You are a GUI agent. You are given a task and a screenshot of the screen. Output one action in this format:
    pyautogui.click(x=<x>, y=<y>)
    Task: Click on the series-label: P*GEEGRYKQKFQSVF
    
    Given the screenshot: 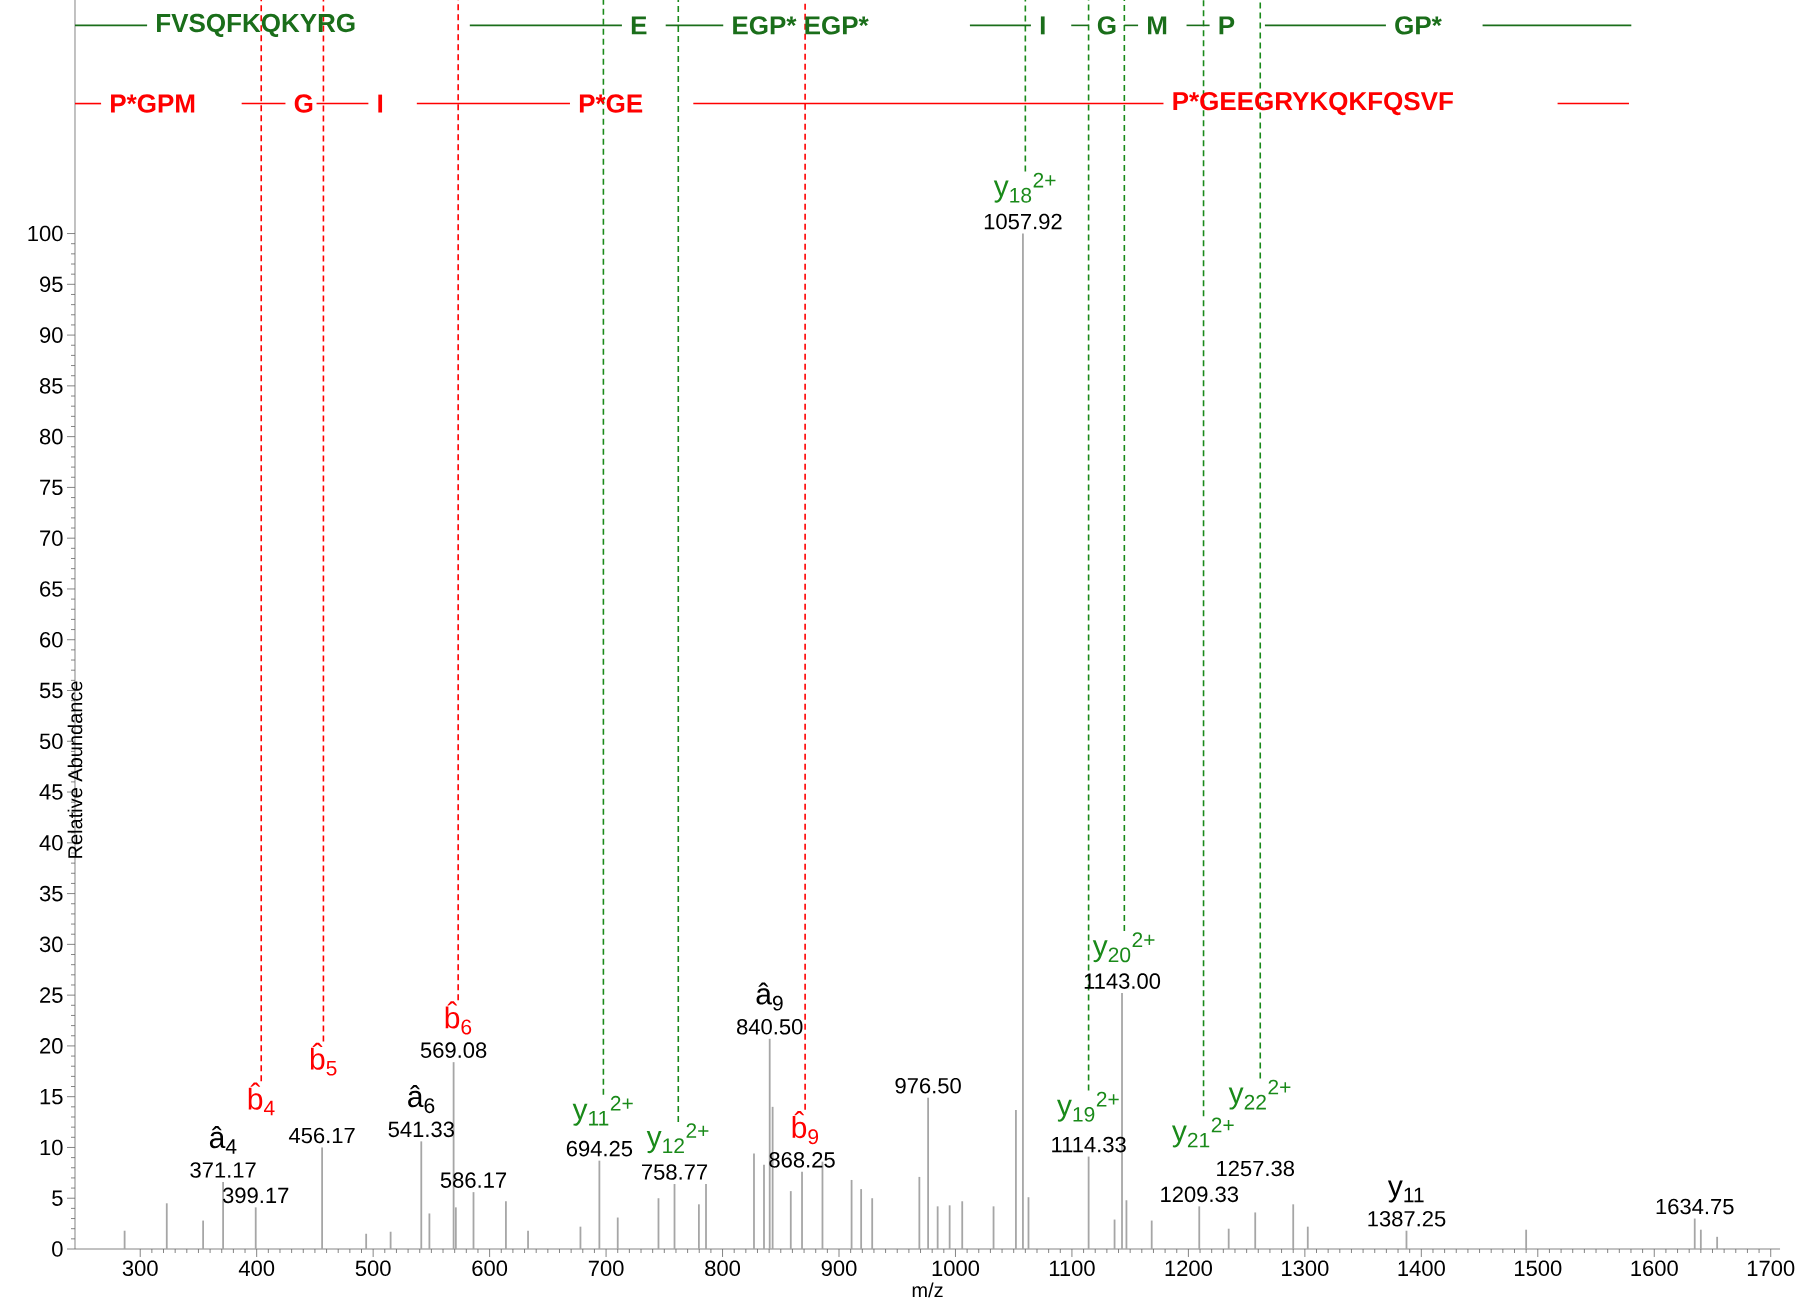 What is the action you would take?
    pyautogui.click(x=1313, y=103)
    